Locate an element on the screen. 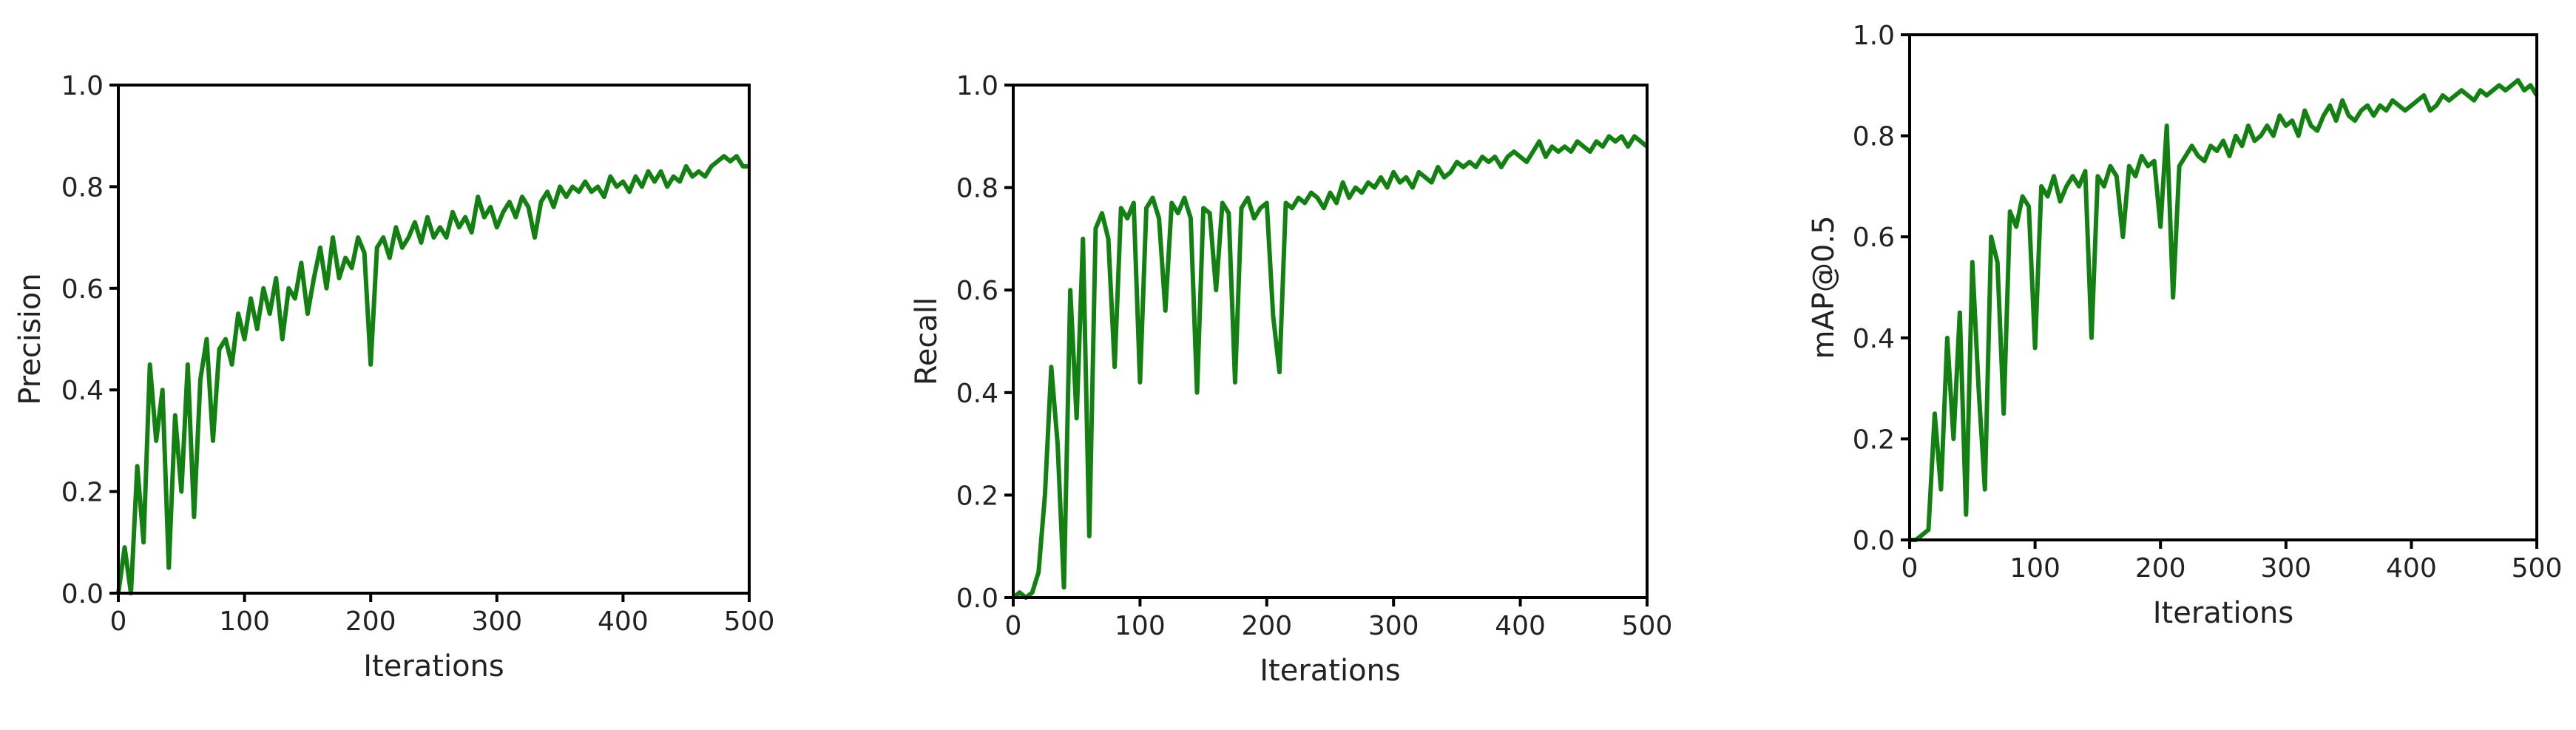 This screenshot has height=730, width=2576. y-axis-label: Recall is located at coordinates (927, 341).